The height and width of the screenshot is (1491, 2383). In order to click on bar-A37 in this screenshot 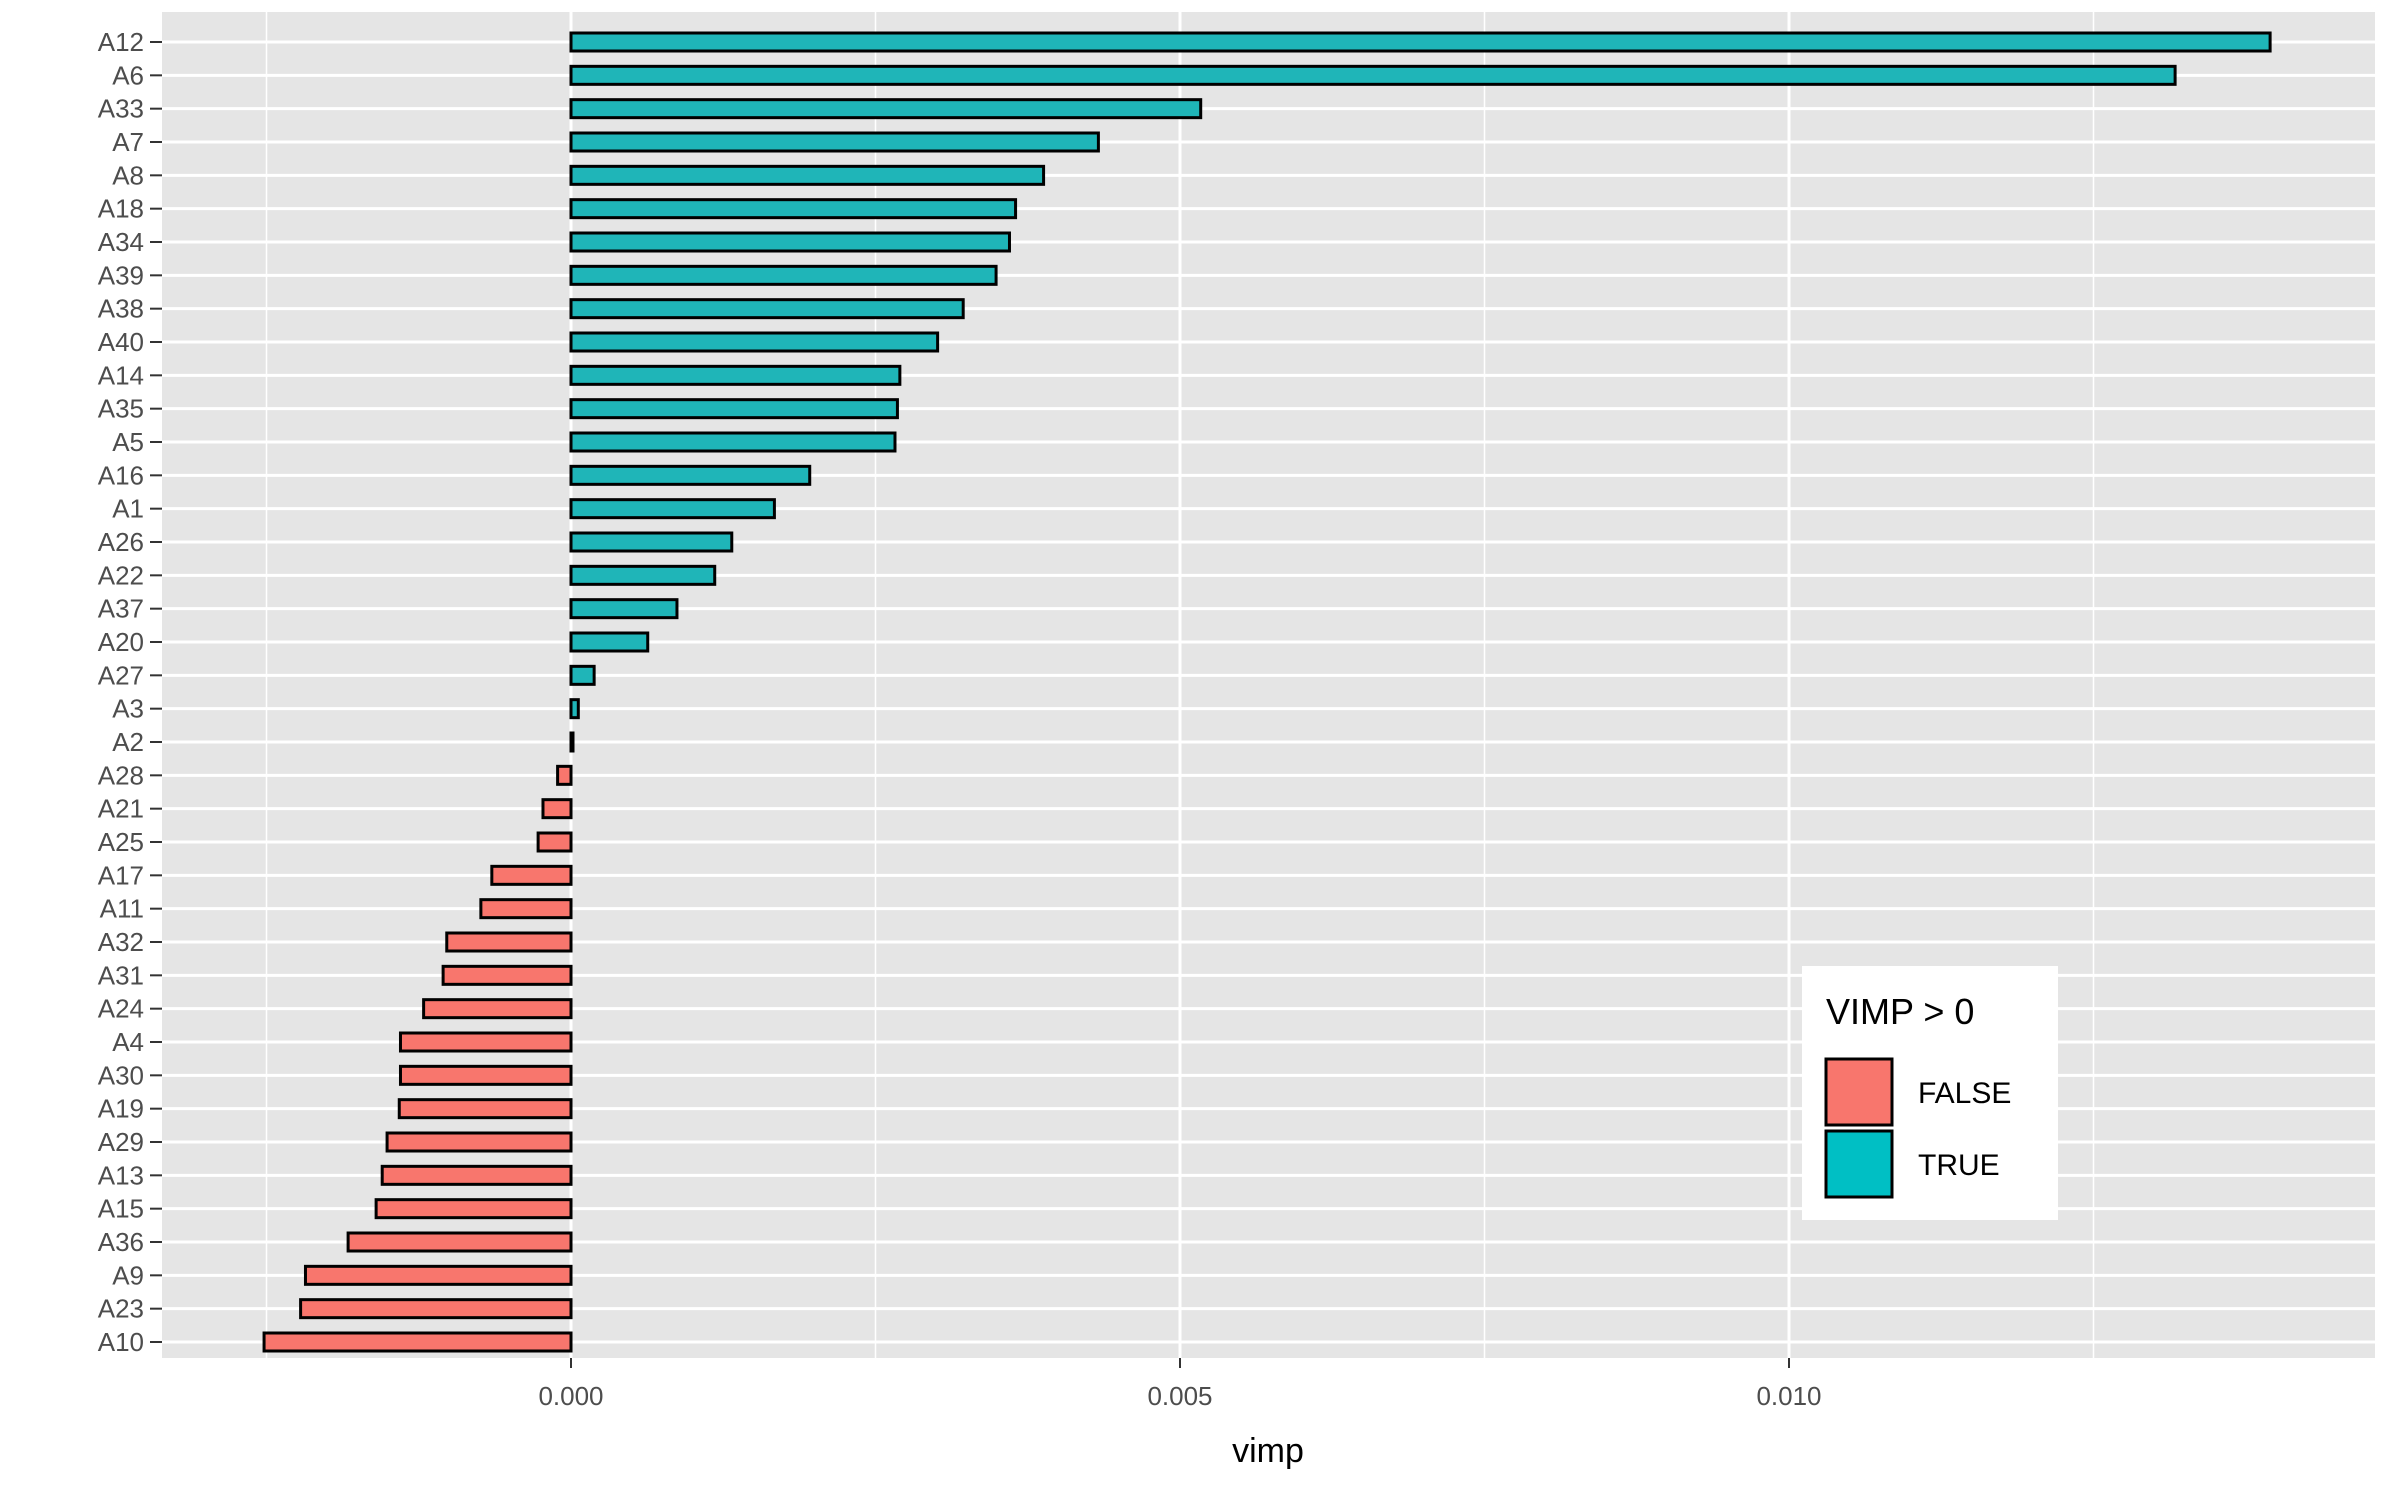, I will do `click(624, 609)`.